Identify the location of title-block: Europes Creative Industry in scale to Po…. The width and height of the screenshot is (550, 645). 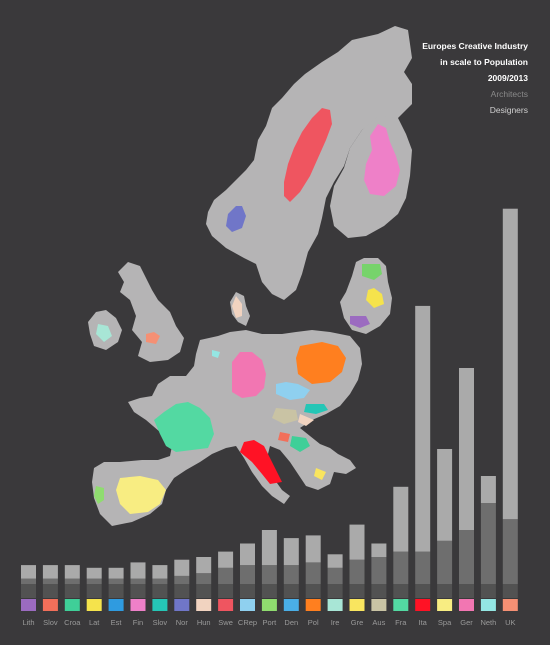
(475, 78).